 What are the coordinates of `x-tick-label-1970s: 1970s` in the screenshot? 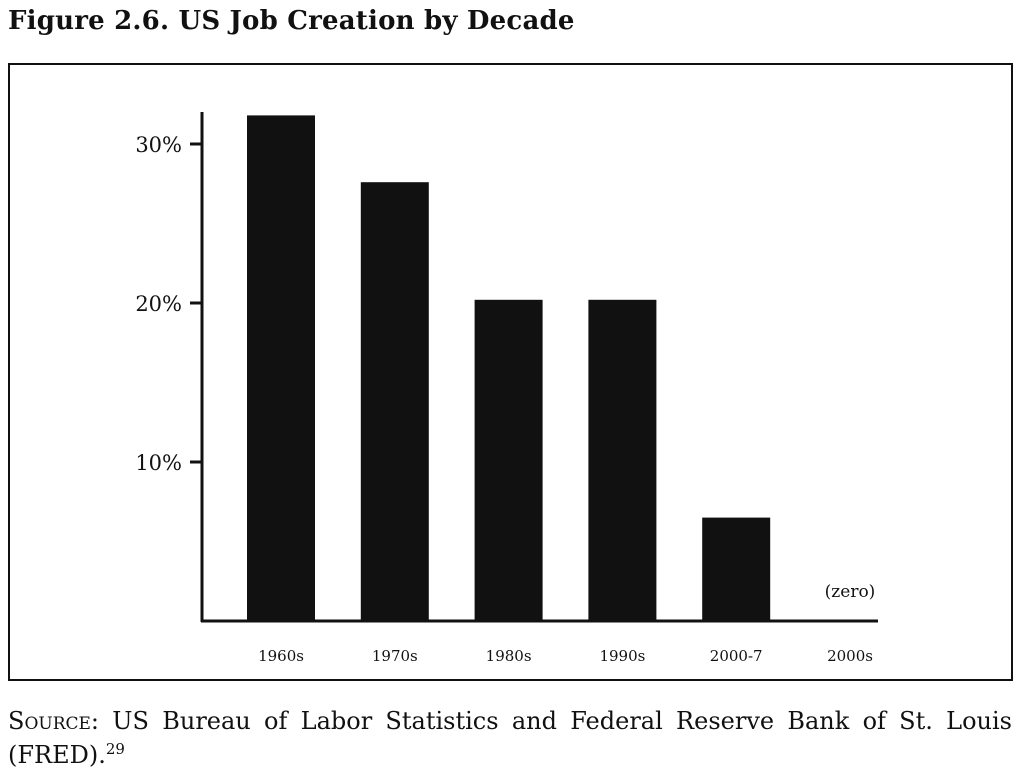 It's located at (395, 656).